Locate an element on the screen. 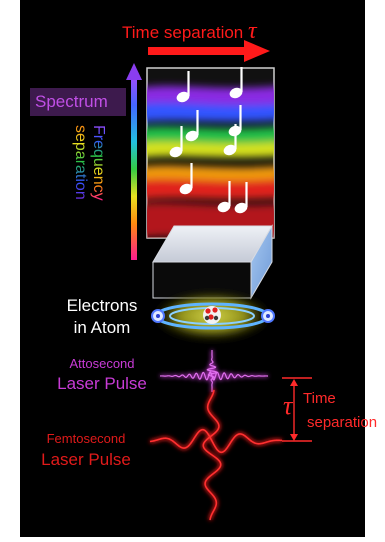 This screenshot has width=385, height=542. frequency-label: Frequency is located at coordinates (98, 163).